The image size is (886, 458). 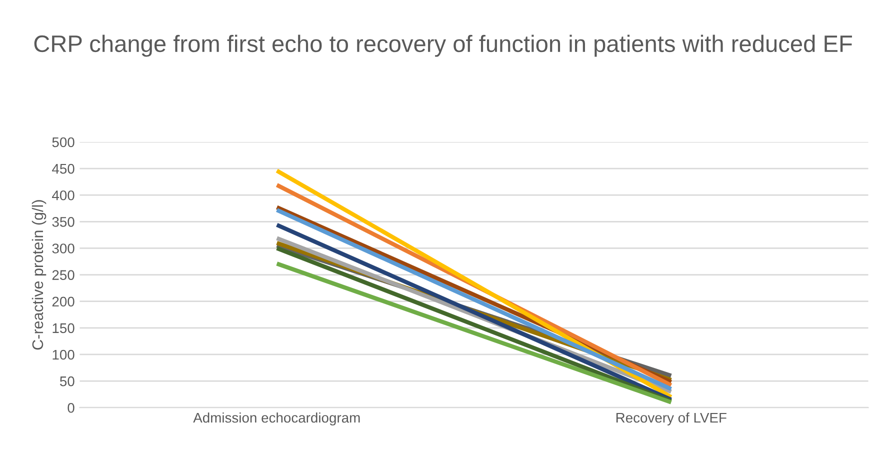 What do you see at coordinates (63, 222) in the screenshot?
I see `y-tick-label: 350` at bounding box center [63, 222].